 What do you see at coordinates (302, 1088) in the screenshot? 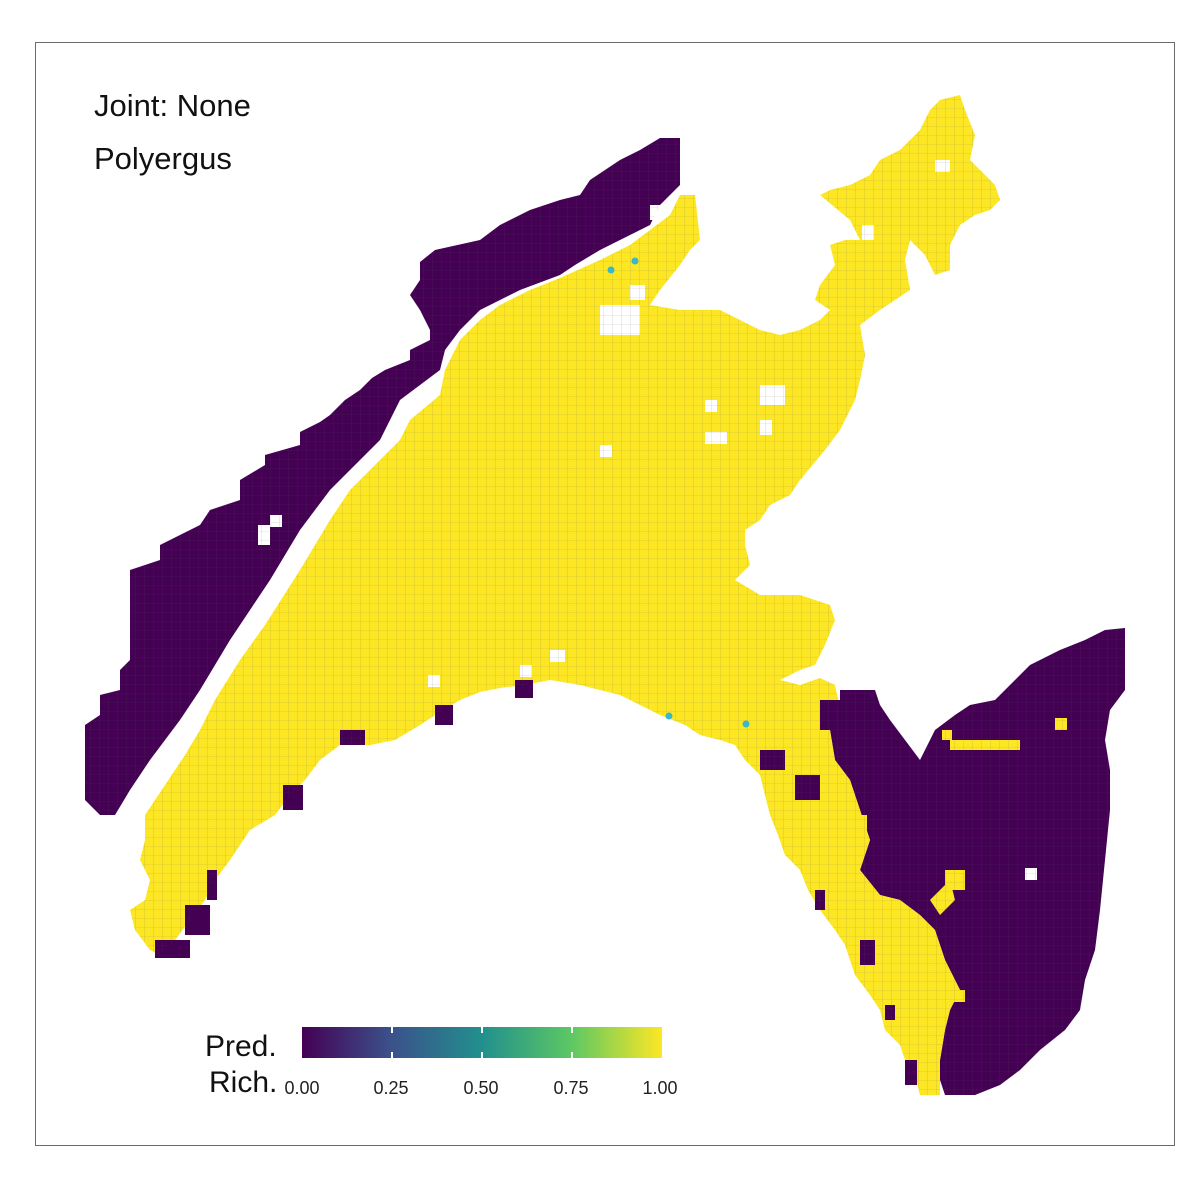
I see `legend-tick-label: 0.00` at bounding box center [302, 1088].